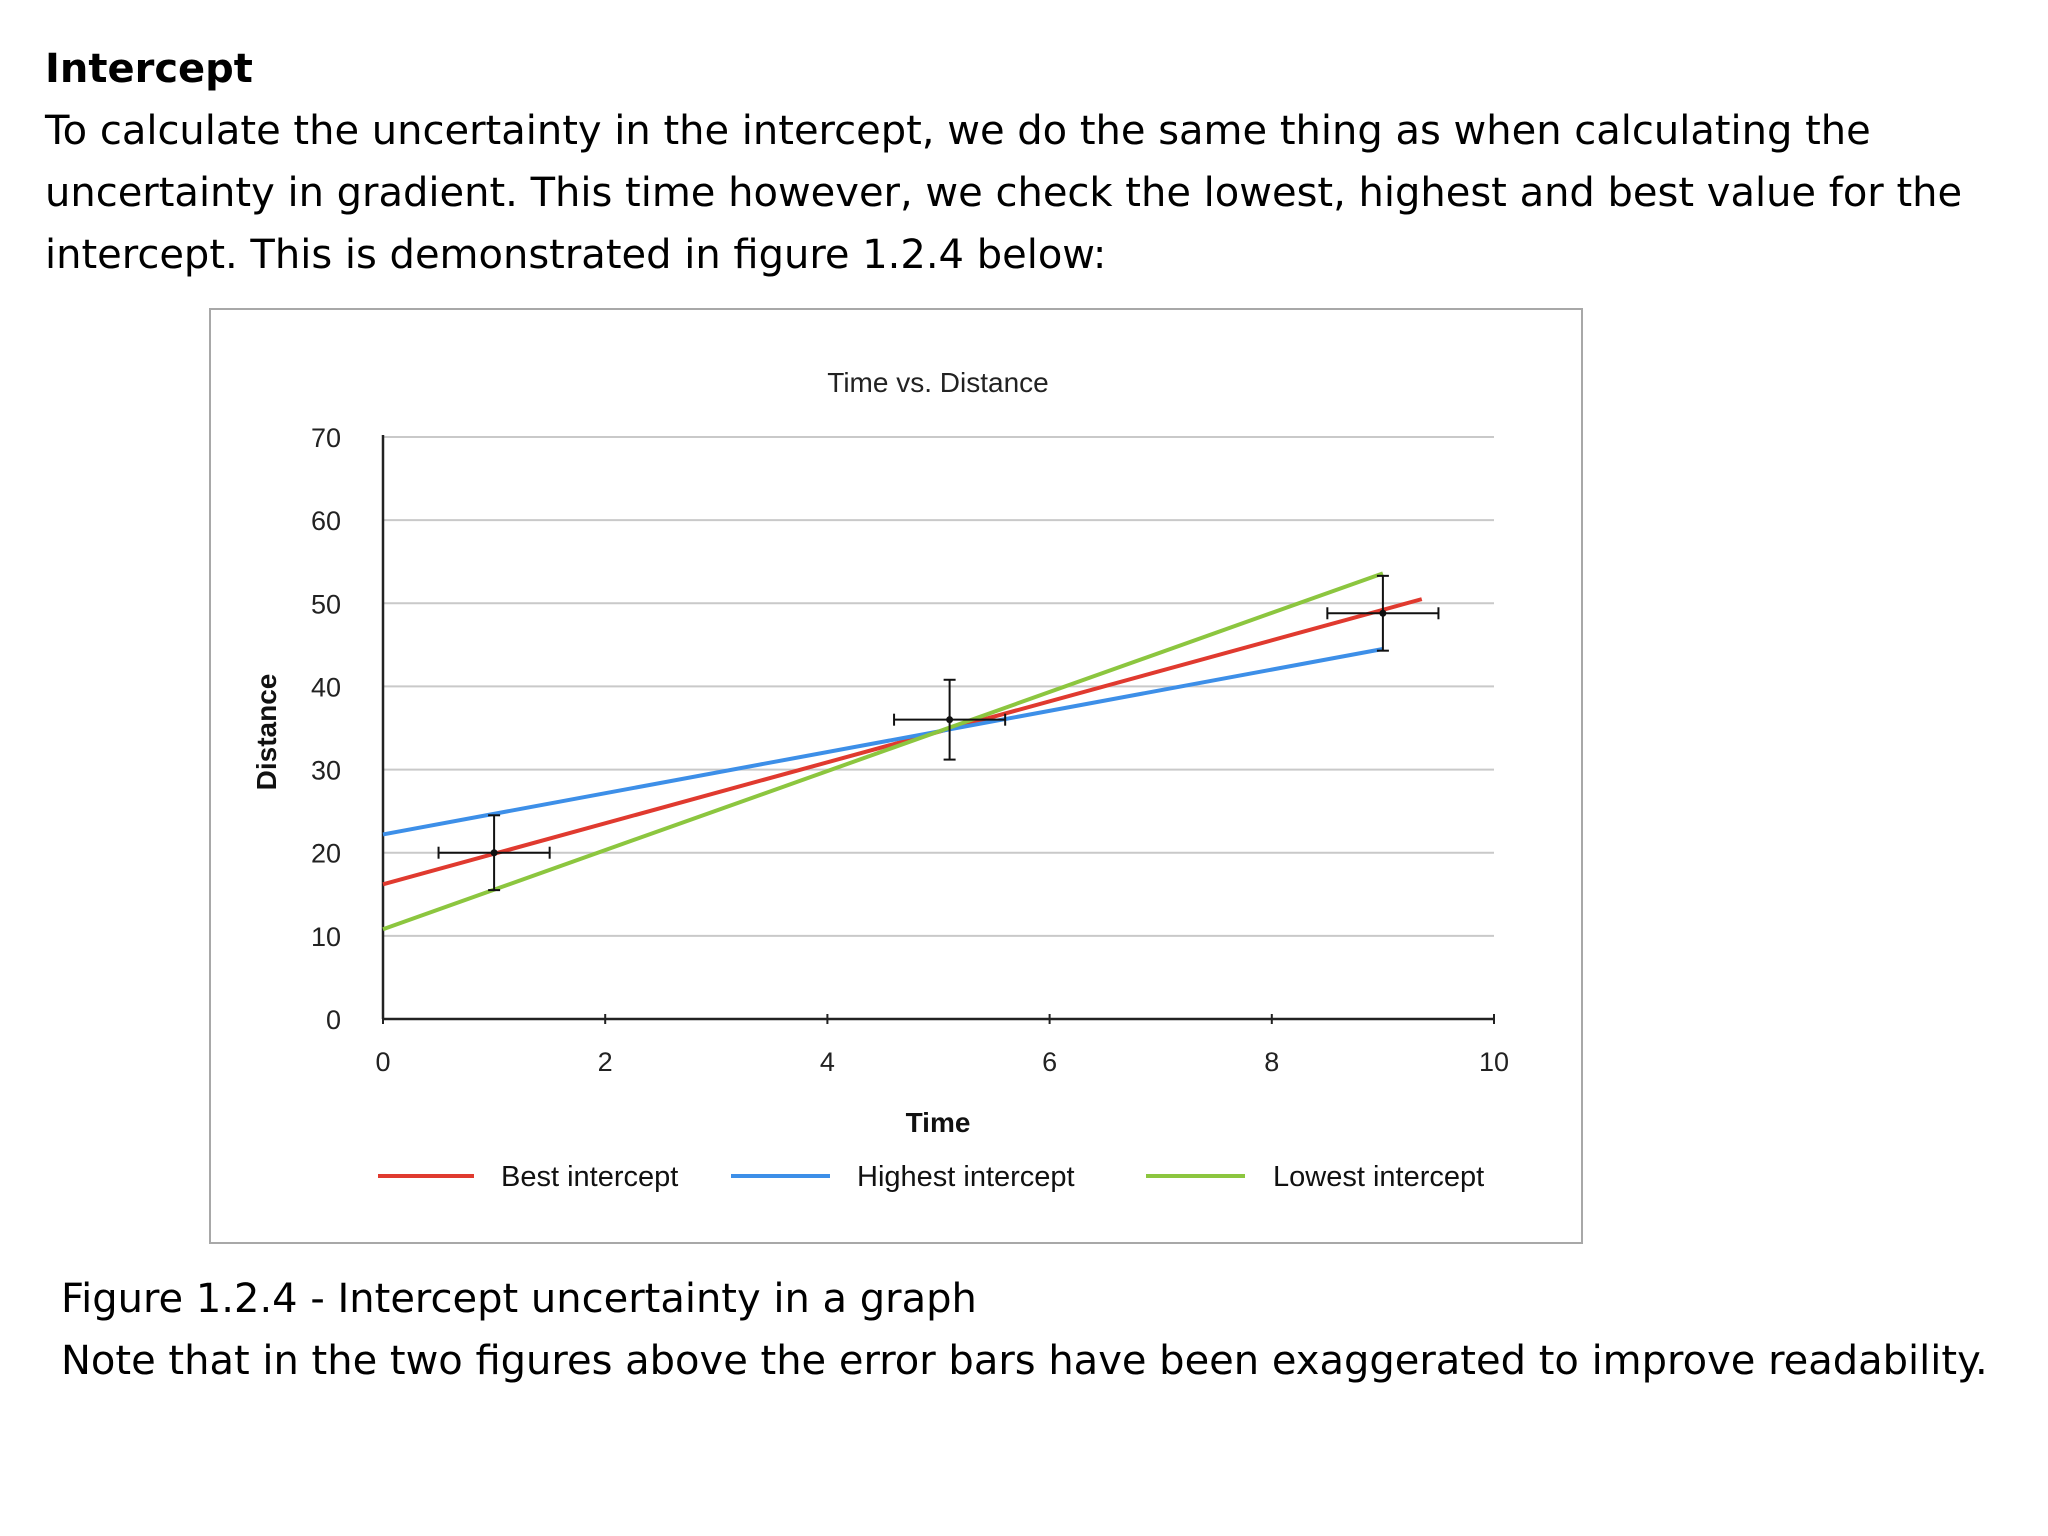 The width and height of the screenshot is (2048, 1536). I want to click on legend-item-1: Best intercept, so click(528, 1177).